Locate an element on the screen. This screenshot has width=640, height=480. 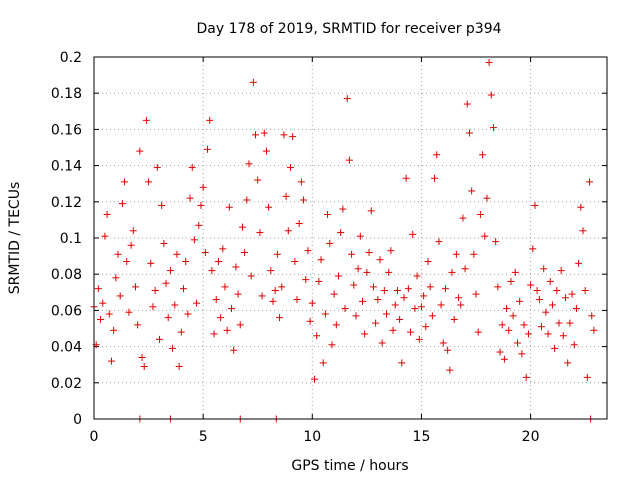
y-axis-label: SRMTID / TECUs is located at coordinates (15, 238).